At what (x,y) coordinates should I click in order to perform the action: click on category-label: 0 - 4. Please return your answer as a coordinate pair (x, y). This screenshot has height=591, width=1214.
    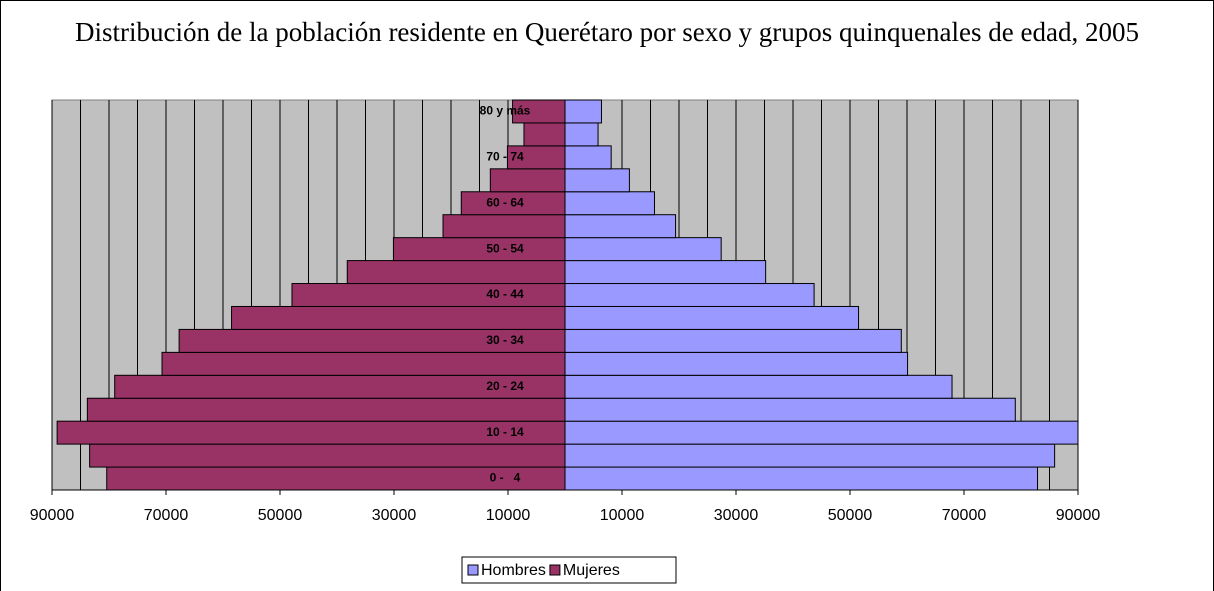
    Looking at the image, I should click on (505, 478).